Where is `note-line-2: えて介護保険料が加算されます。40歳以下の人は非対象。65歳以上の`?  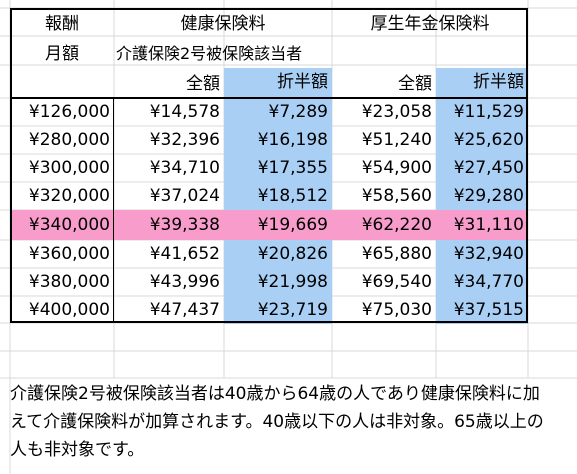 note-line-2: えて介護保険料が加算されます。40歳以下の人は非対象。65歳以上の is located at coordinates (277, 422).